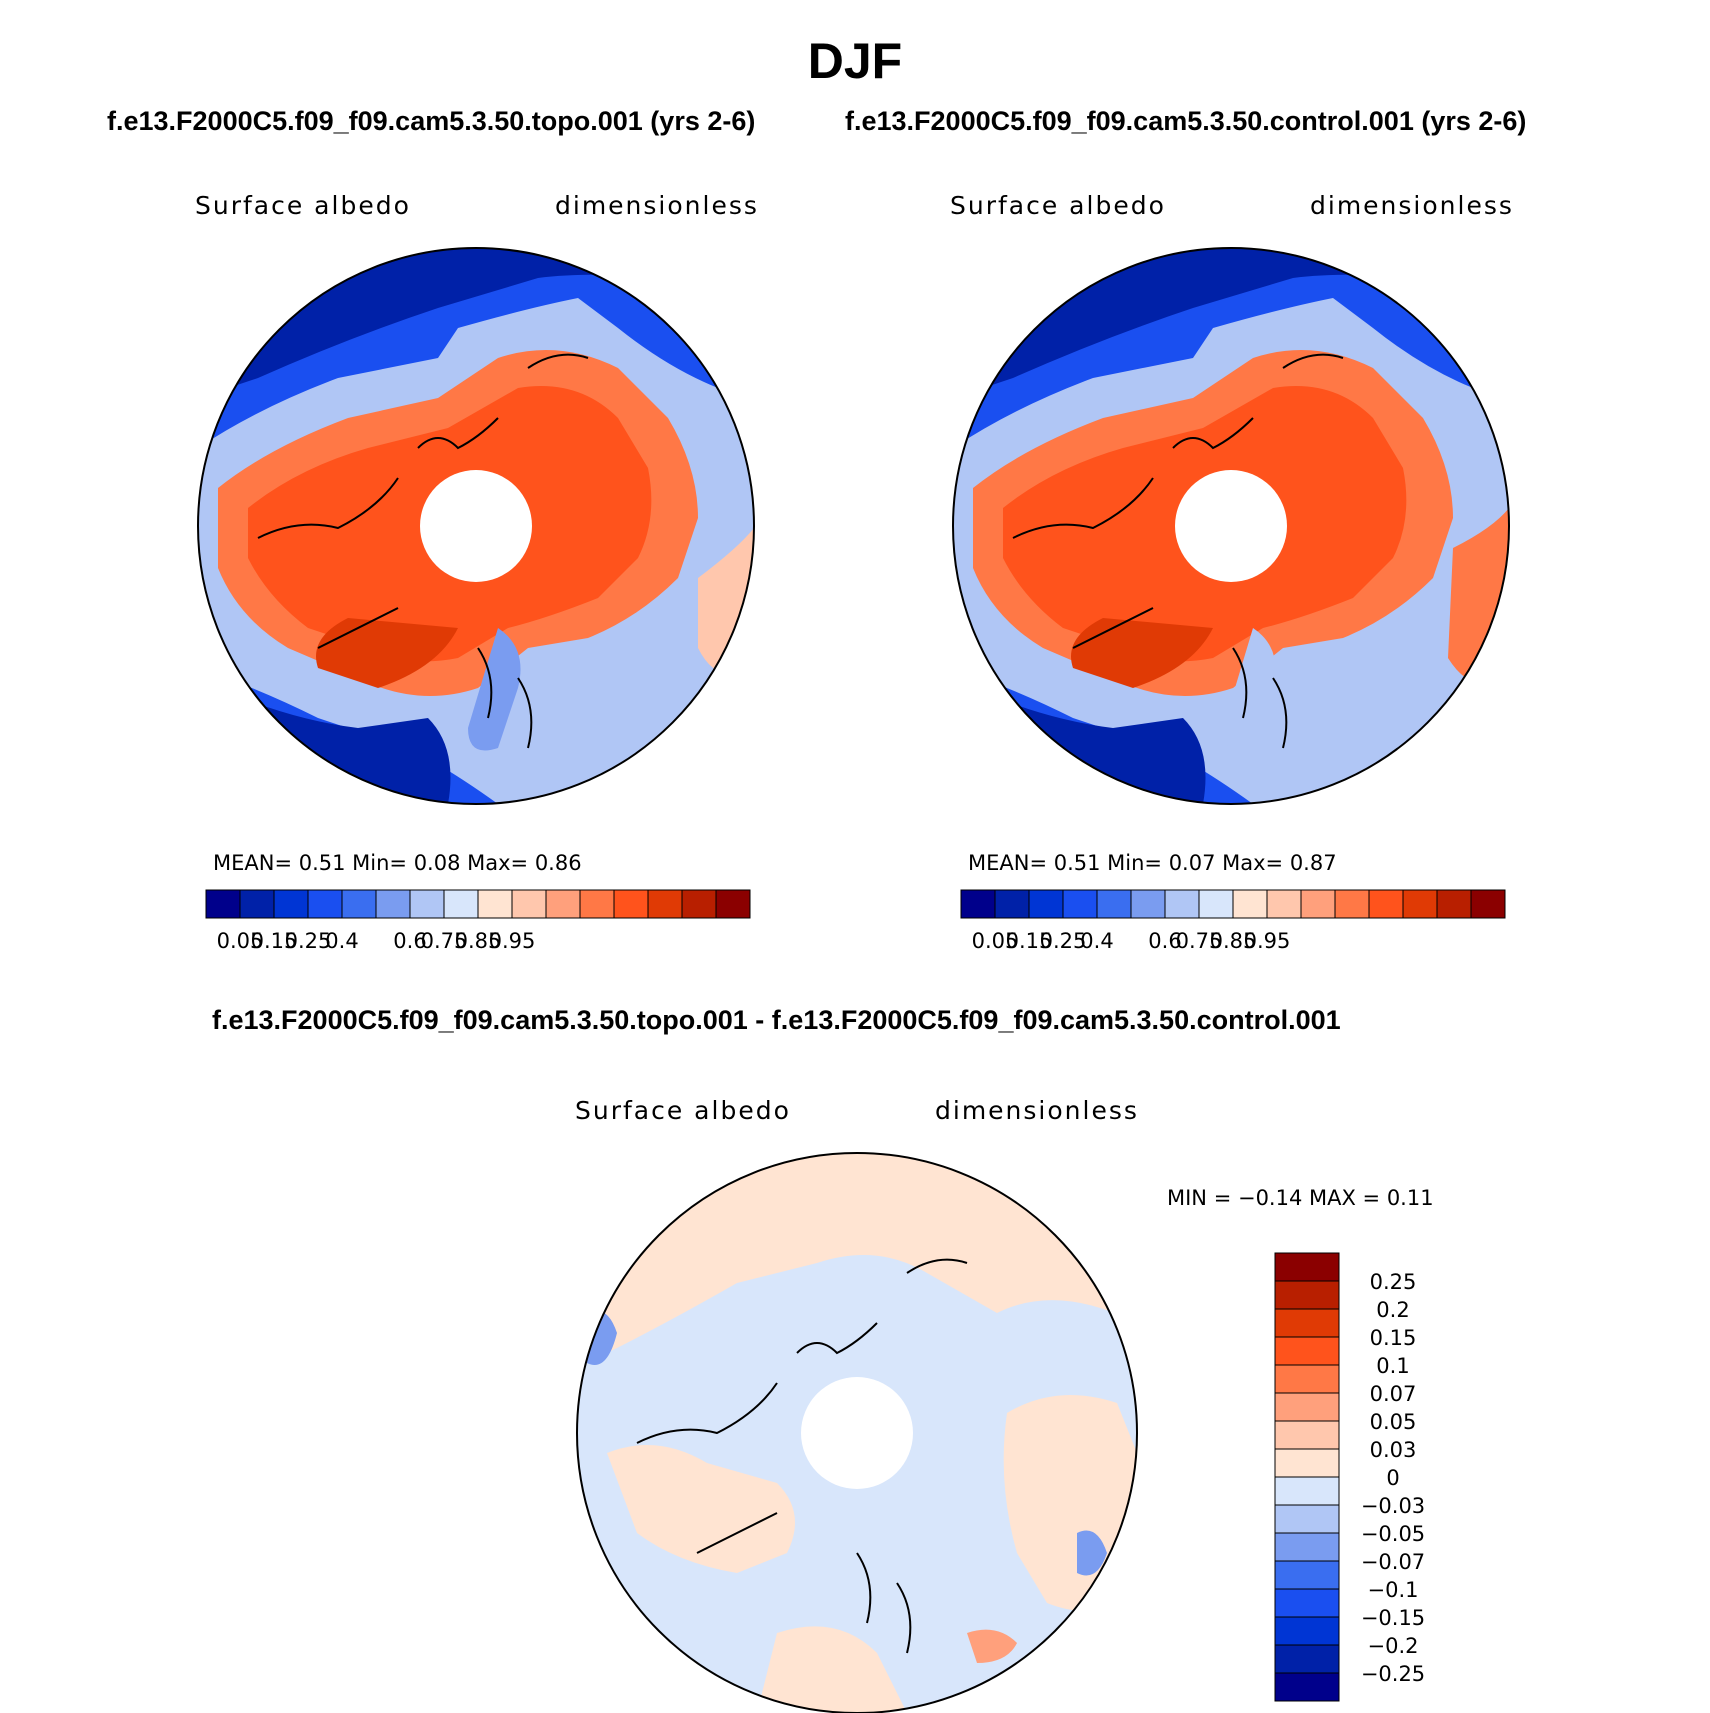 The height and width of the screenshot is (1713, 1710). What do you see at coordinates (992, 1646) in the screenshot?
I see `diff-europe-warm` at bounding box center [992, 1646].